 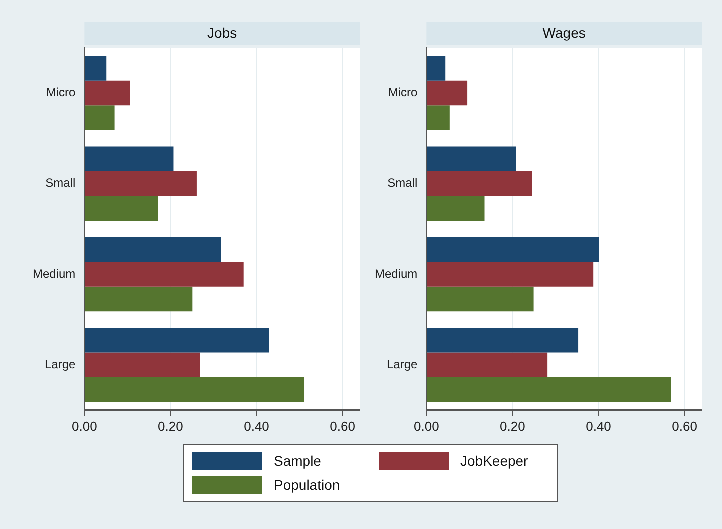 I want to click on legend-label: Sample, so click(x=298, y=461).